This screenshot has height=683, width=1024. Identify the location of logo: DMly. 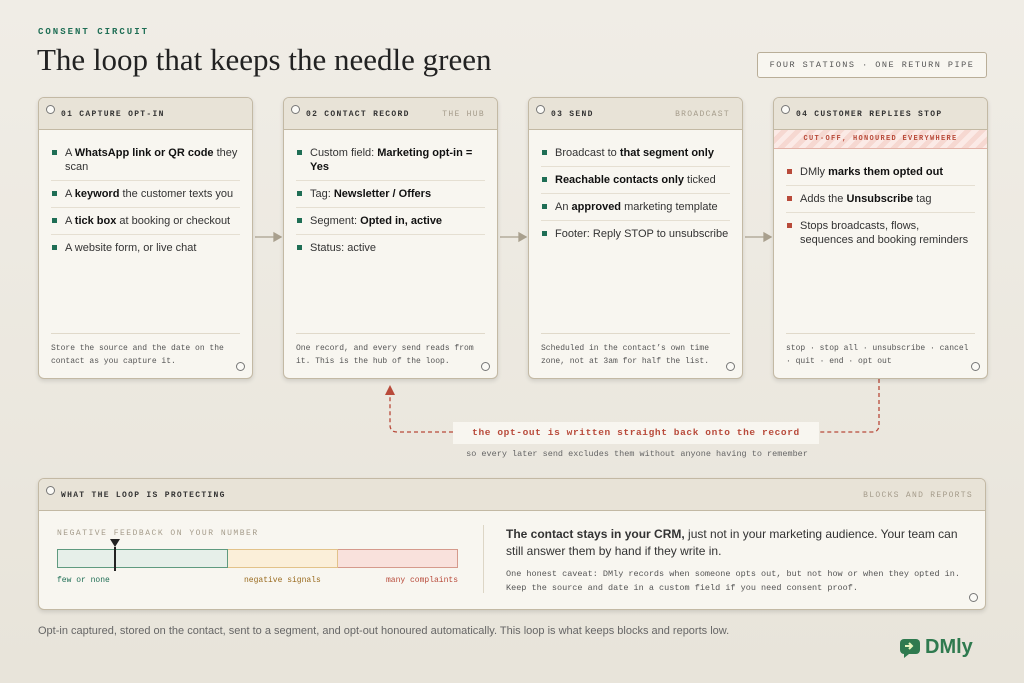
(936, 647).